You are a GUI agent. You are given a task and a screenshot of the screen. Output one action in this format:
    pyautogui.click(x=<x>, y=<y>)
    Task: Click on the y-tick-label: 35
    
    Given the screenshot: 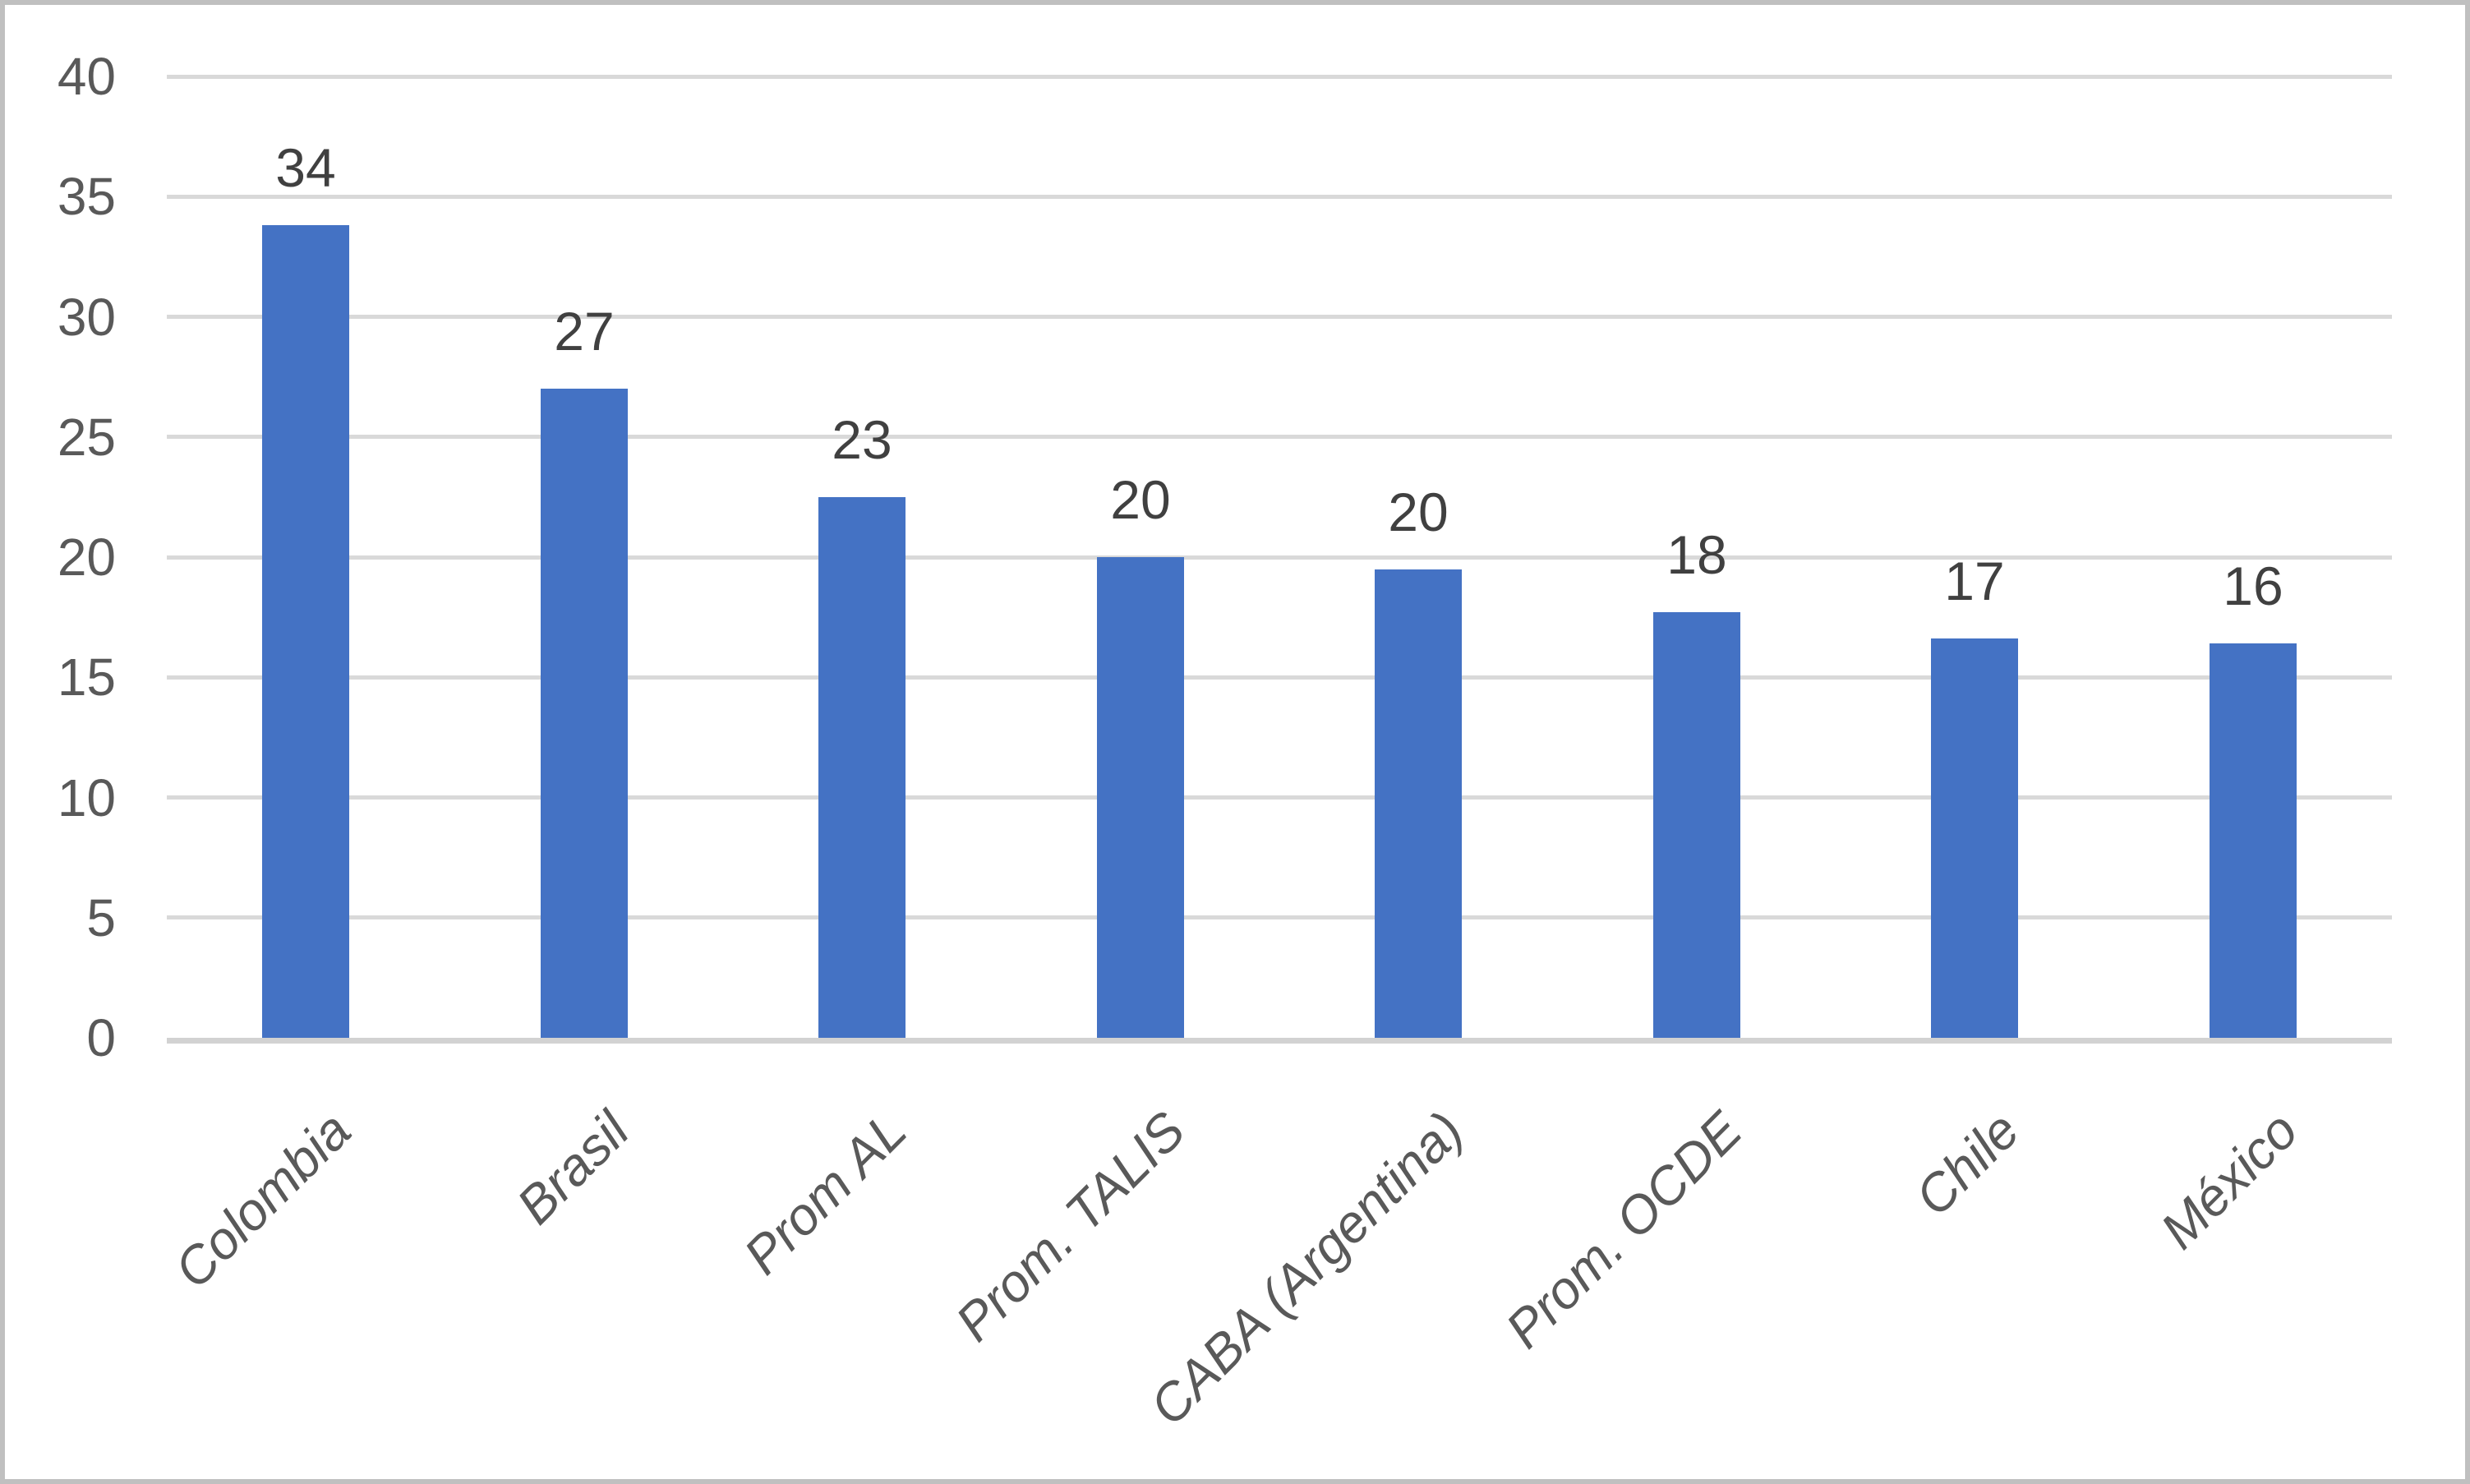 What is the action you would take?
    pyautogui.click(x=86, y=197)
    